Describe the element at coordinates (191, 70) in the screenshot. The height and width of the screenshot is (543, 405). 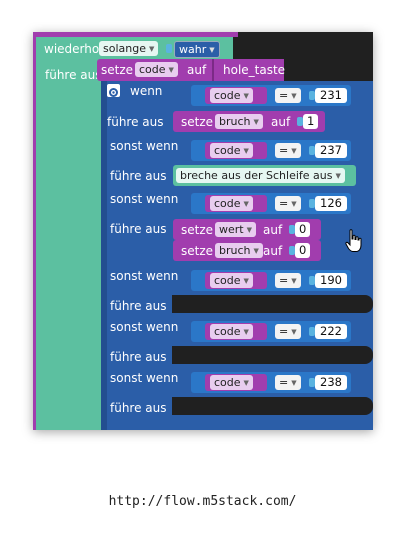
I see `set-code-block: setze code ▼ auf hole_taste` at that location.